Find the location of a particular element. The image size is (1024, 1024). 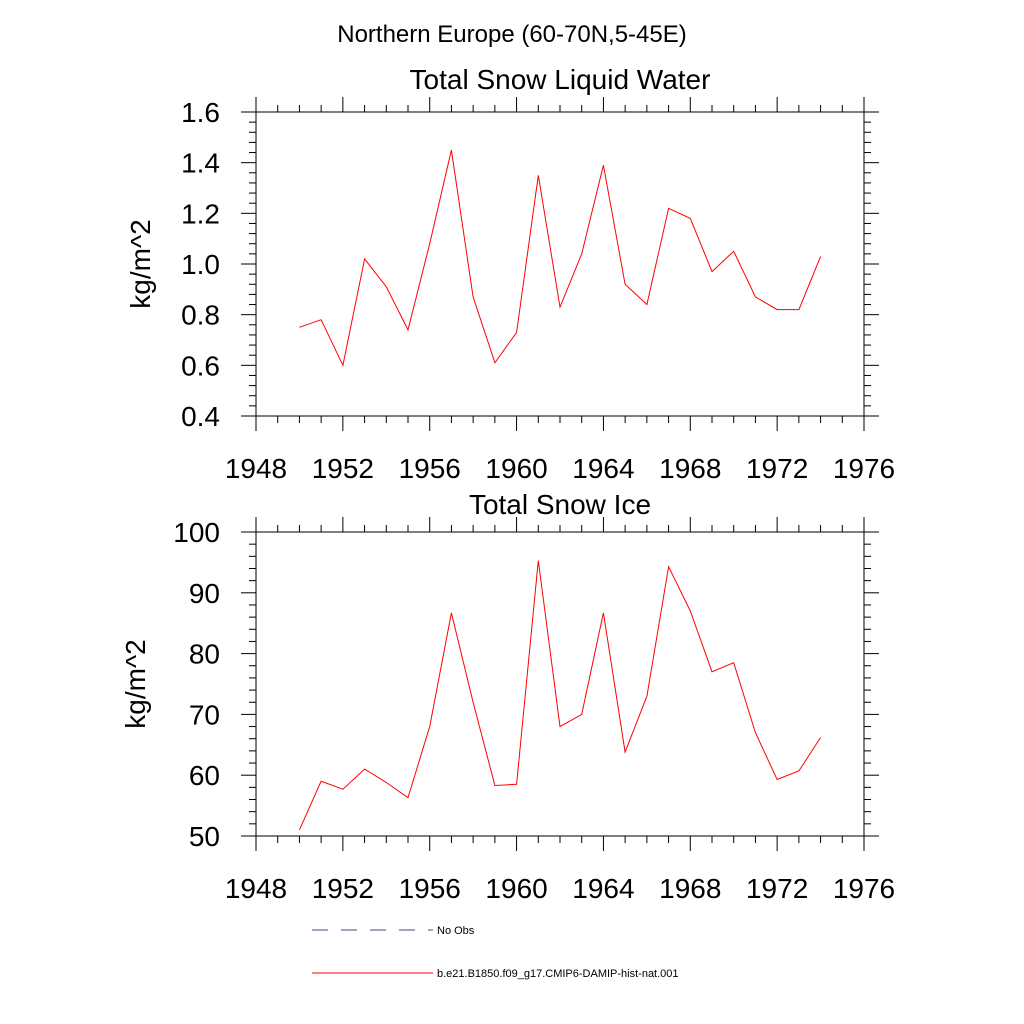

y-tick-label-snow-ice: 70 is located at coordinates (204, 714).